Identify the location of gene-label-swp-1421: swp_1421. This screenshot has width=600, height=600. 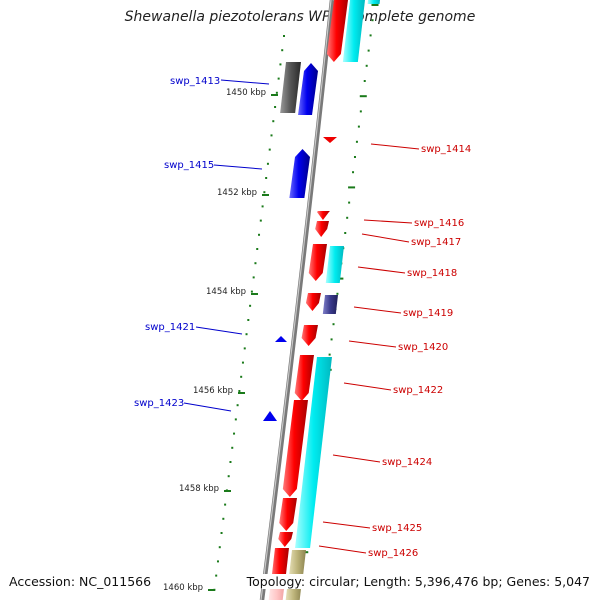
(170, 327).